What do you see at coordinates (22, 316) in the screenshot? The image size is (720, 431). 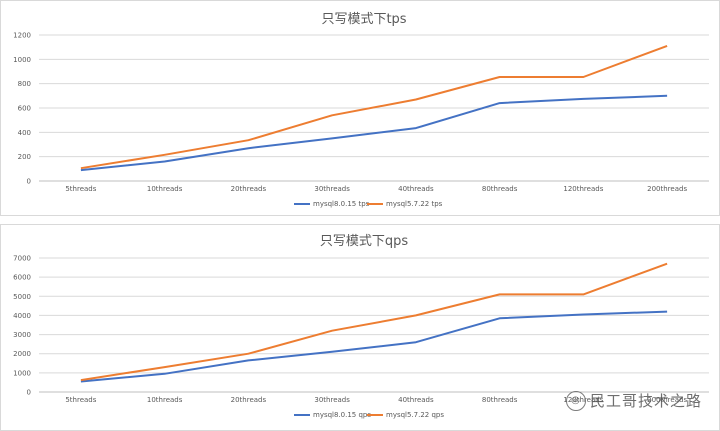 I see `y-tick-label: 4000` at bounding box center [22, 316].